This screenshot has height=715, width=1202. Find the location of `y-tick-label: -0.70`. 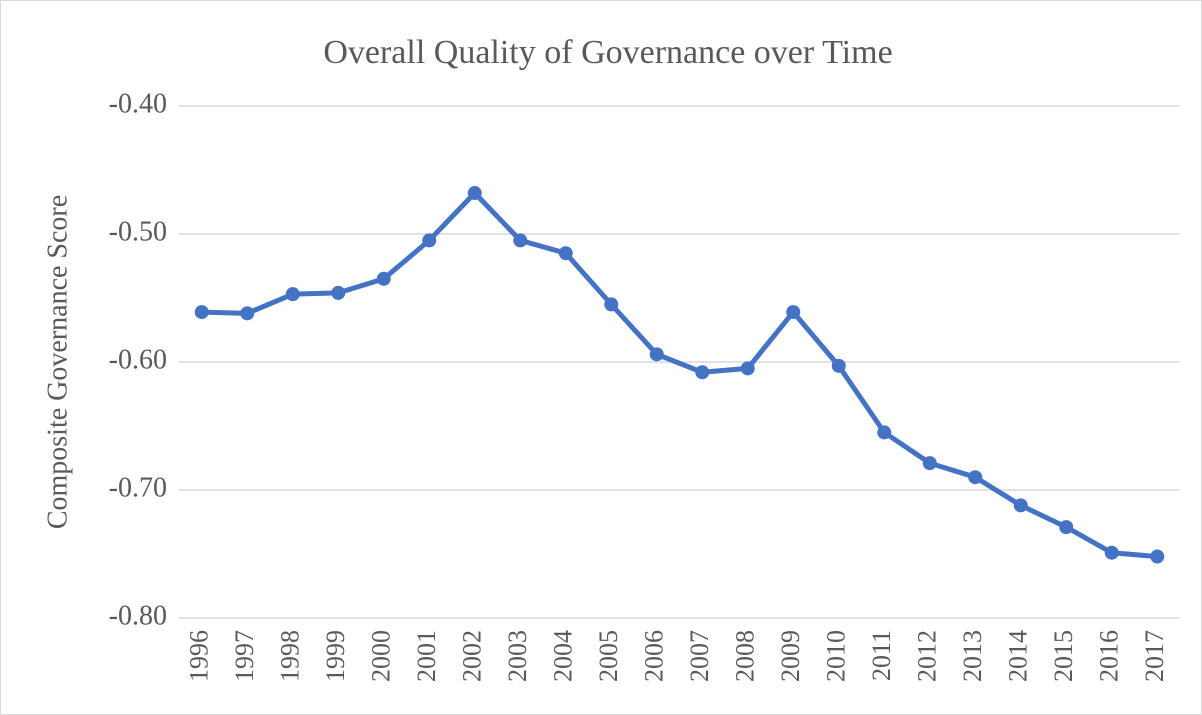

y-tick-label: -0.70 is located at coordinates (138, 487).